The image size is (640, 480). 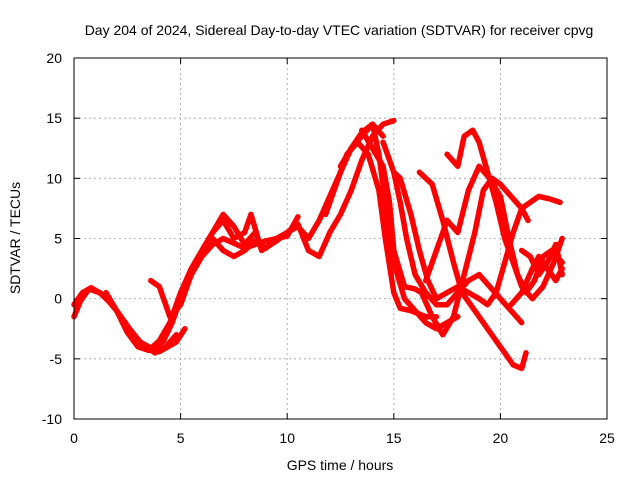 What do you see at coordinates (52, 419) in the screenshot?
I see `y-tick-label: -10` at bounding box center [52, 419].